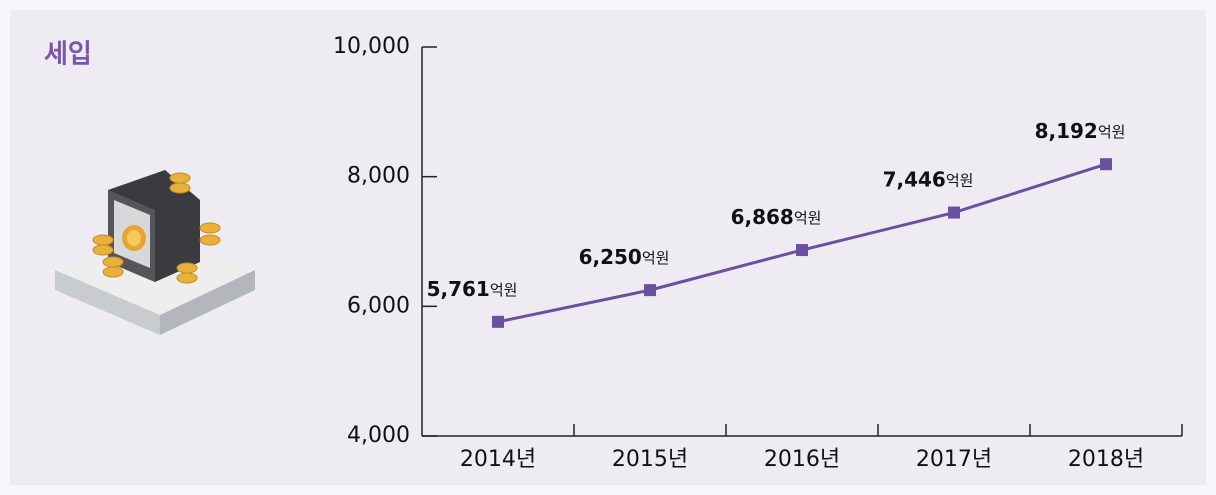  I want to click on value-label: 6,250억원, so click(624, 257).